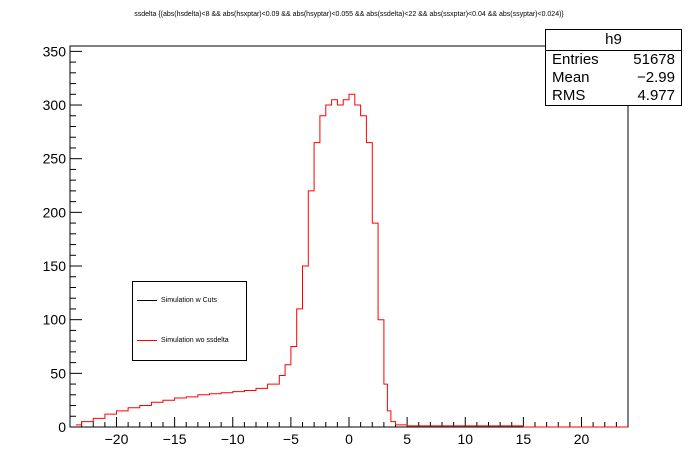 This screenshot has height=474, width=698. What do you see at coordinates (55, 320) in the screenshot?
I see `y-tick-label: 100` at bounding box center [55, 320].